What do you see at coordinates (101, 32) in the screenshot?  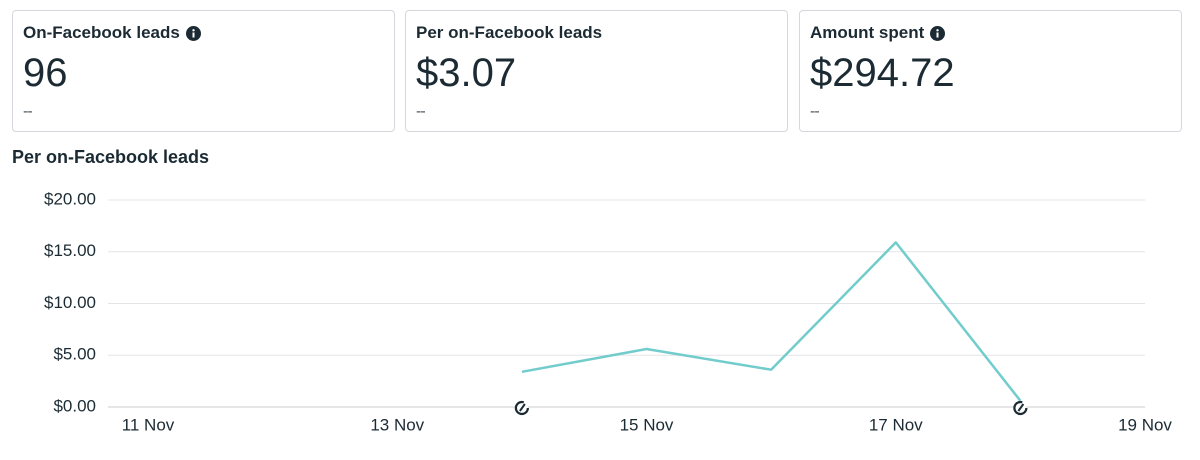 I see `card-title: On-Facebook leads` at bounding box center [101, 32].